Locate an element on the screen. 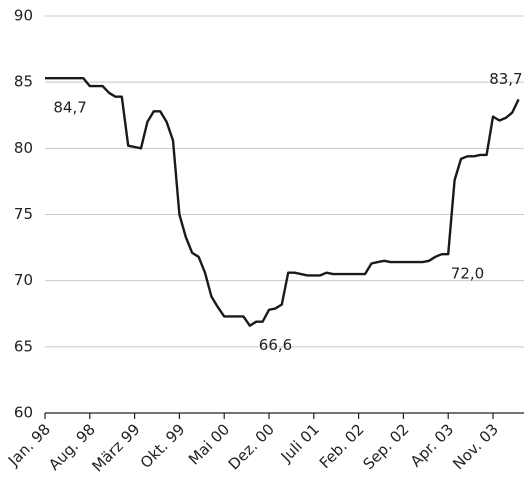 The width and height of the screenshot is (524, 477). data-label: 84,7 is located at coordinates (69, 108).